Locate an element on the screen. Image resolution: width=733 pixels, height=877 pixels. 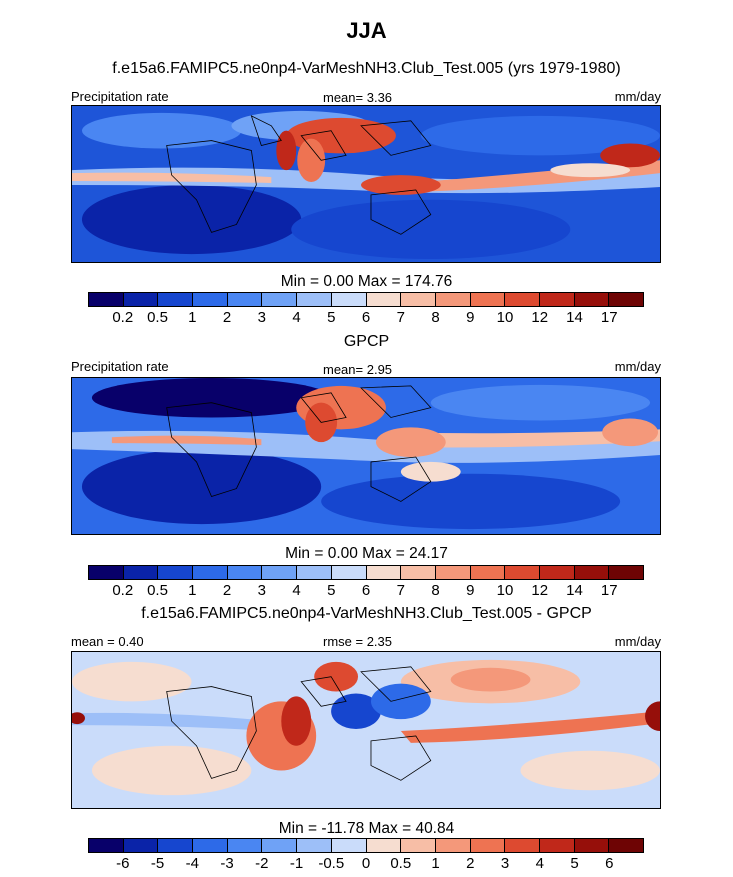
panel1-minmax: Min = 0.00 Max = 174.76 is located at coordinates (366, 281).